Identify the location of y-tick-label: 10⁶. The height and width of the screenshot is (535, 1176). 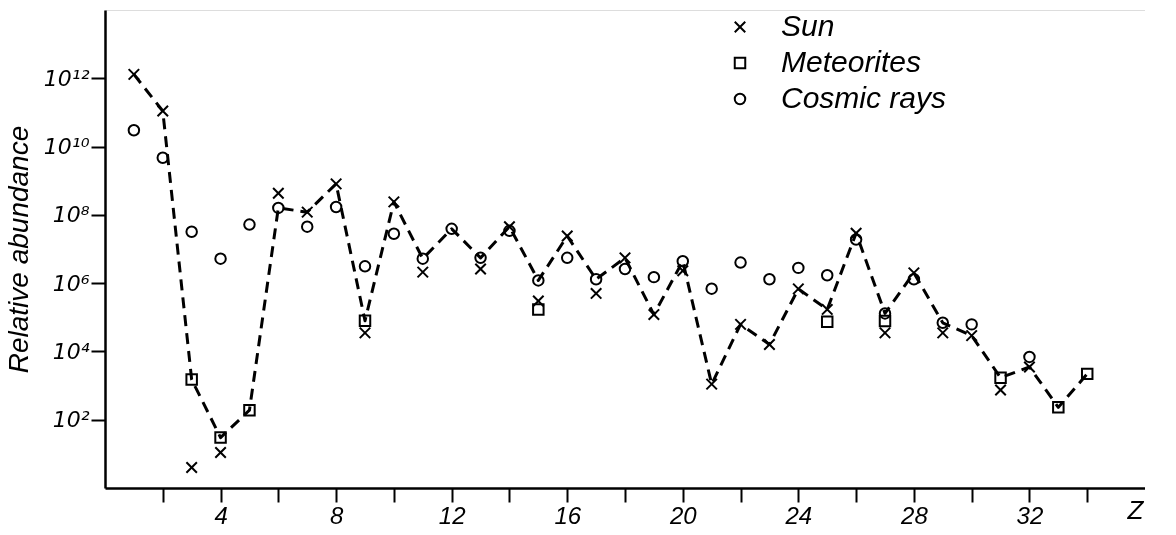
(71, 283).